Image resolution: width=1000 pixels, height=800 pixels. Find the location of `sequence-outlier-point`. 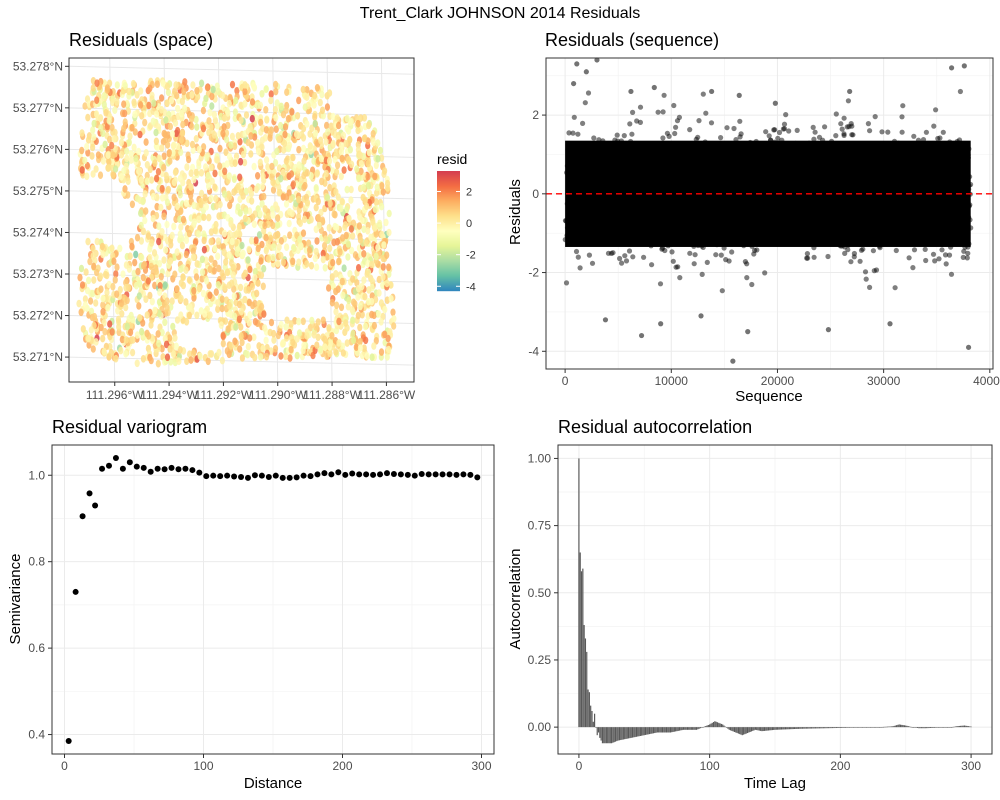

sequence-outlier-point is located at coordinates (586, 72).